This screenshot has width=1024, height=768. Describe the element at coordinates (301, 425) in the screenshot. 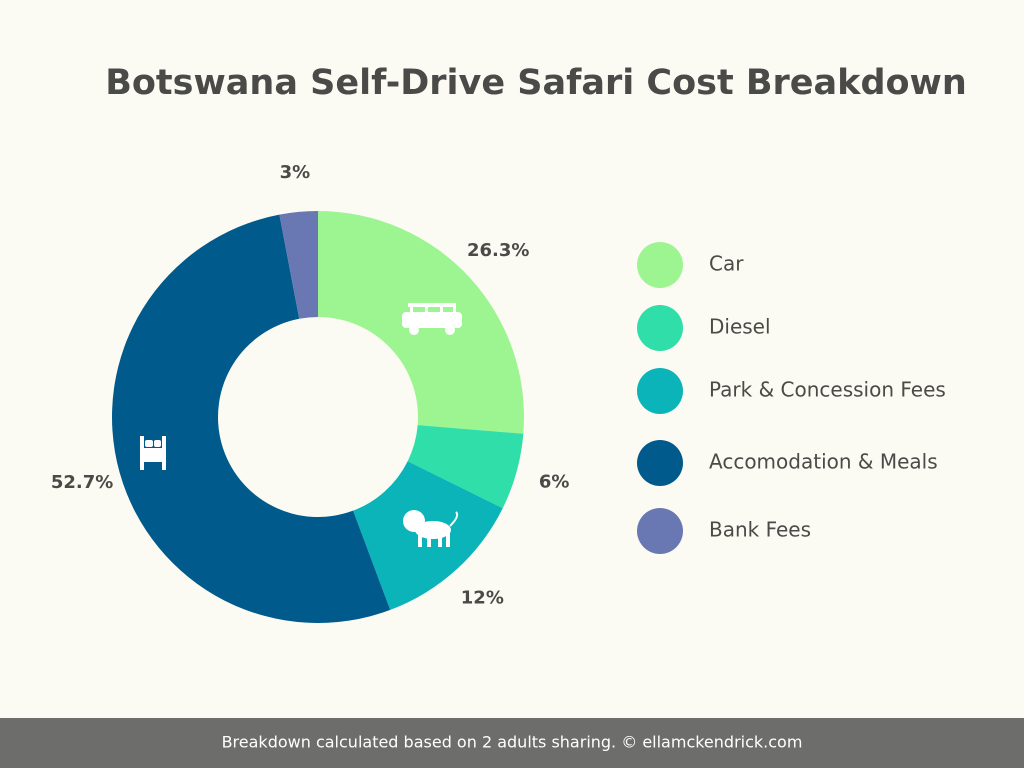

I see `icons` at that location.